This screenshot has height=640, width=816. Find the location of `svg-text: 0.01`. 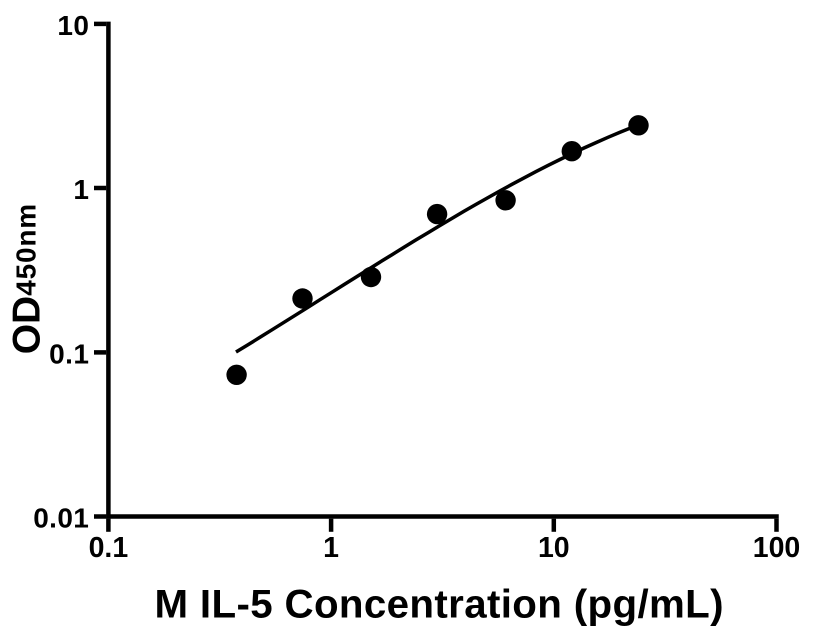

svg-text: 0.01 is located at coordinates (61, 518).